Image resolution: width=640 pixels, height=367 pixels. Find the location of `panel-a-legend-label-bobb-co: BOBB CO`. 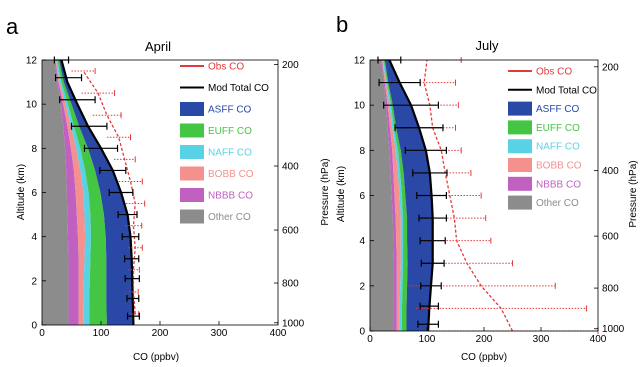

panel-a-legend-label-bobb-co: BOBB CO is located at coordinates (231, 174).